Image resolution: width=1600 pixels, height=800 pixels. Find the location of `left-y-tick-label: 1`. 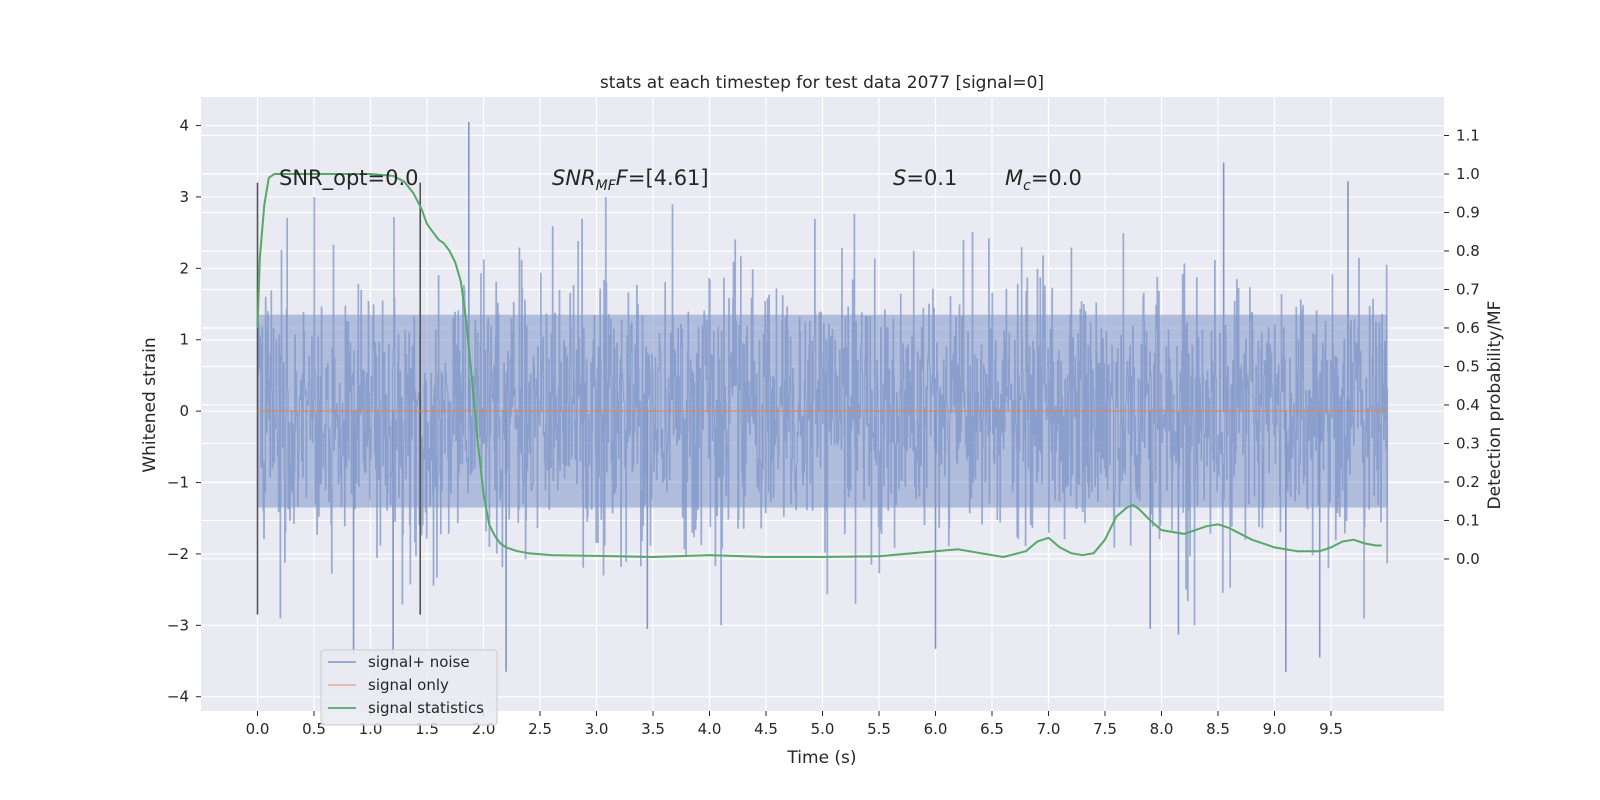

left-y-tick-label: 1 is located at coordinates (184, 340).